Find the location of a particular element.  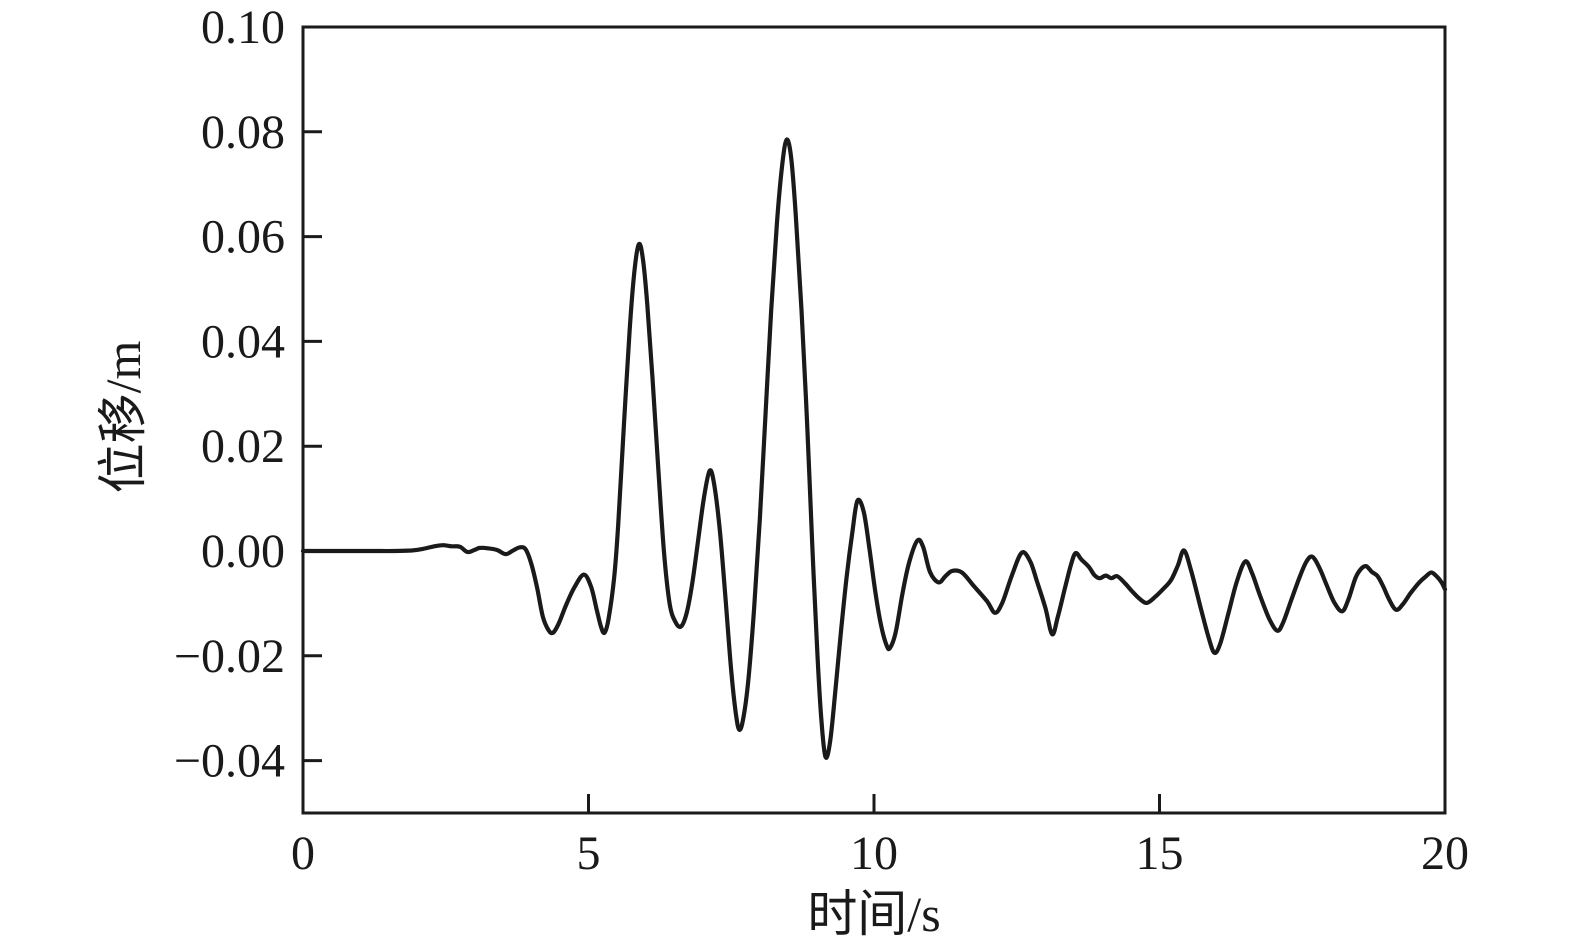

x-axis-tick-labels: 0 5 10 15 20 is located at coordinates (880, 853).